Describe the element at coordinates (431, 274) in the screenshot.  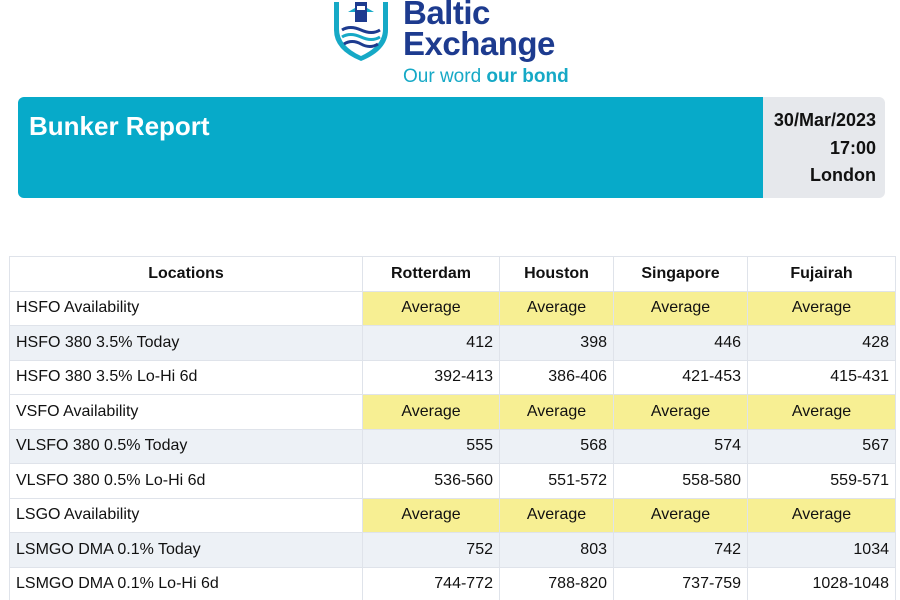
I see `header-rotterdam: Rotterdam` at that location.